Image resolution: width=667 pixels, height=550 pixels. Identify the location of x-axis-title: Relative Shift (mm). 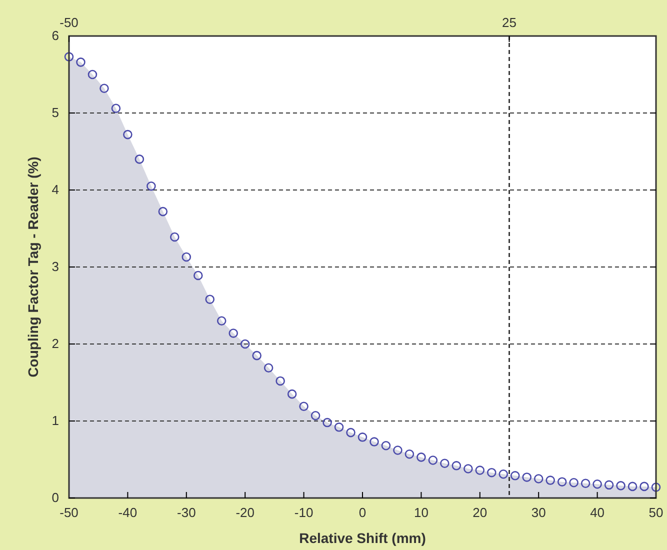
(362, 538).